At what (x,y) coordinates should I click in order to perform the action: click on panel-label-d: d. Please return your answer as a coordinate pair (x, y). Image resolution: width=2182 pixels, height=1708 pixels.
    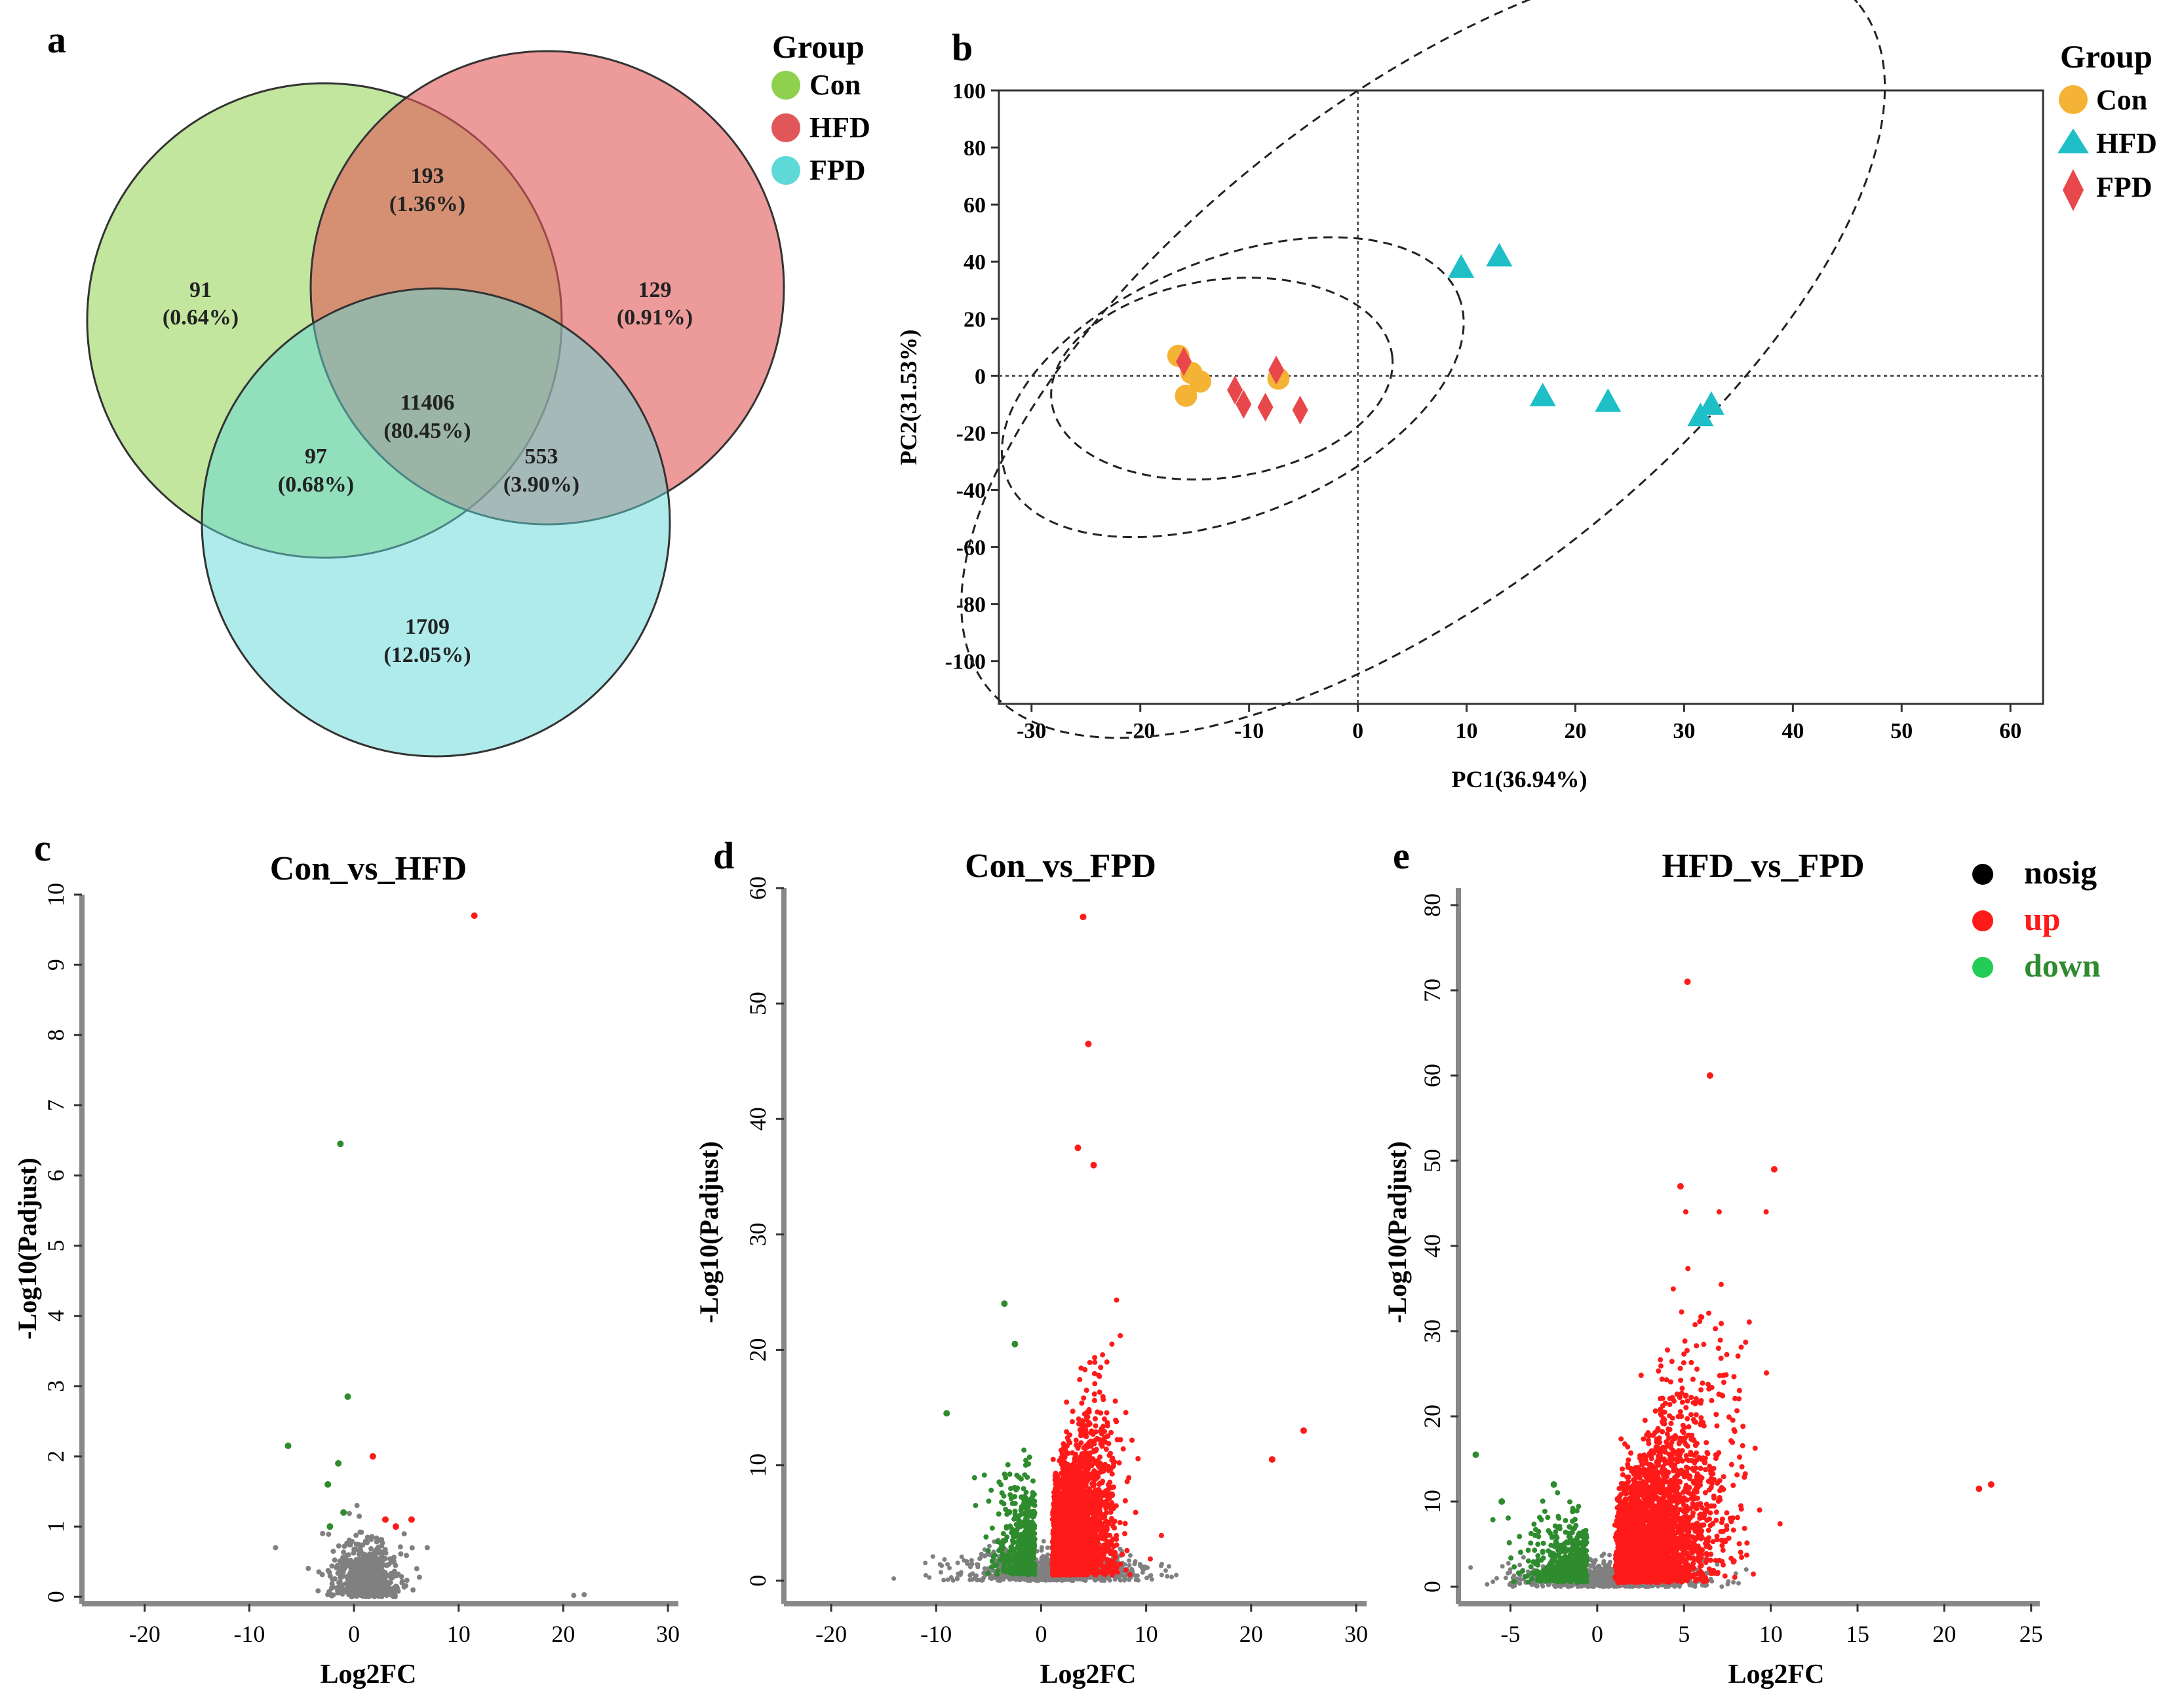
    Looking at the image, I should click on (723, 855).